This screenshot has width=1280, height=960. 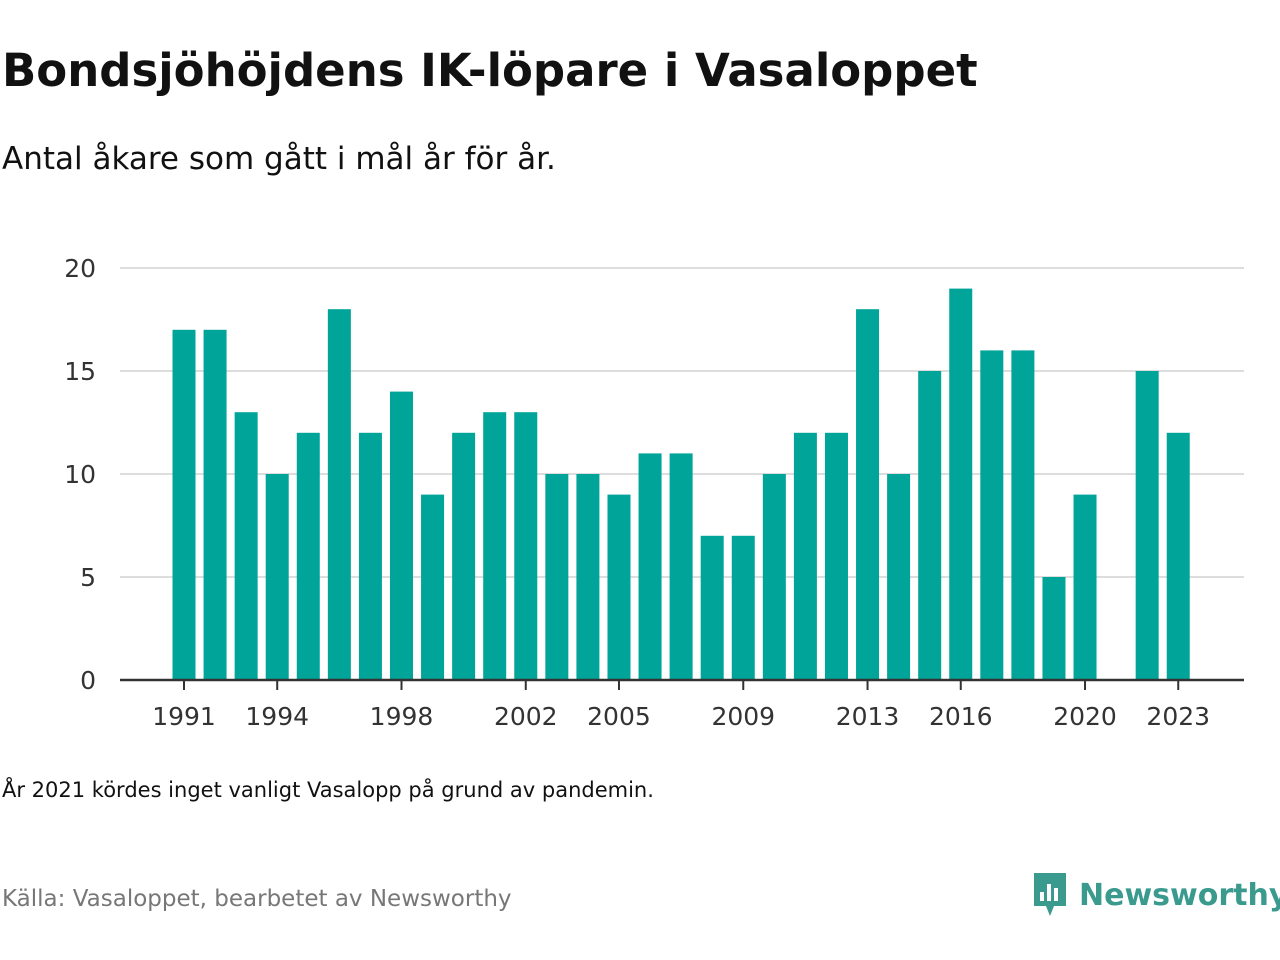 I want to click on x-tick-label: 2023, so click(x=1178, y=716).